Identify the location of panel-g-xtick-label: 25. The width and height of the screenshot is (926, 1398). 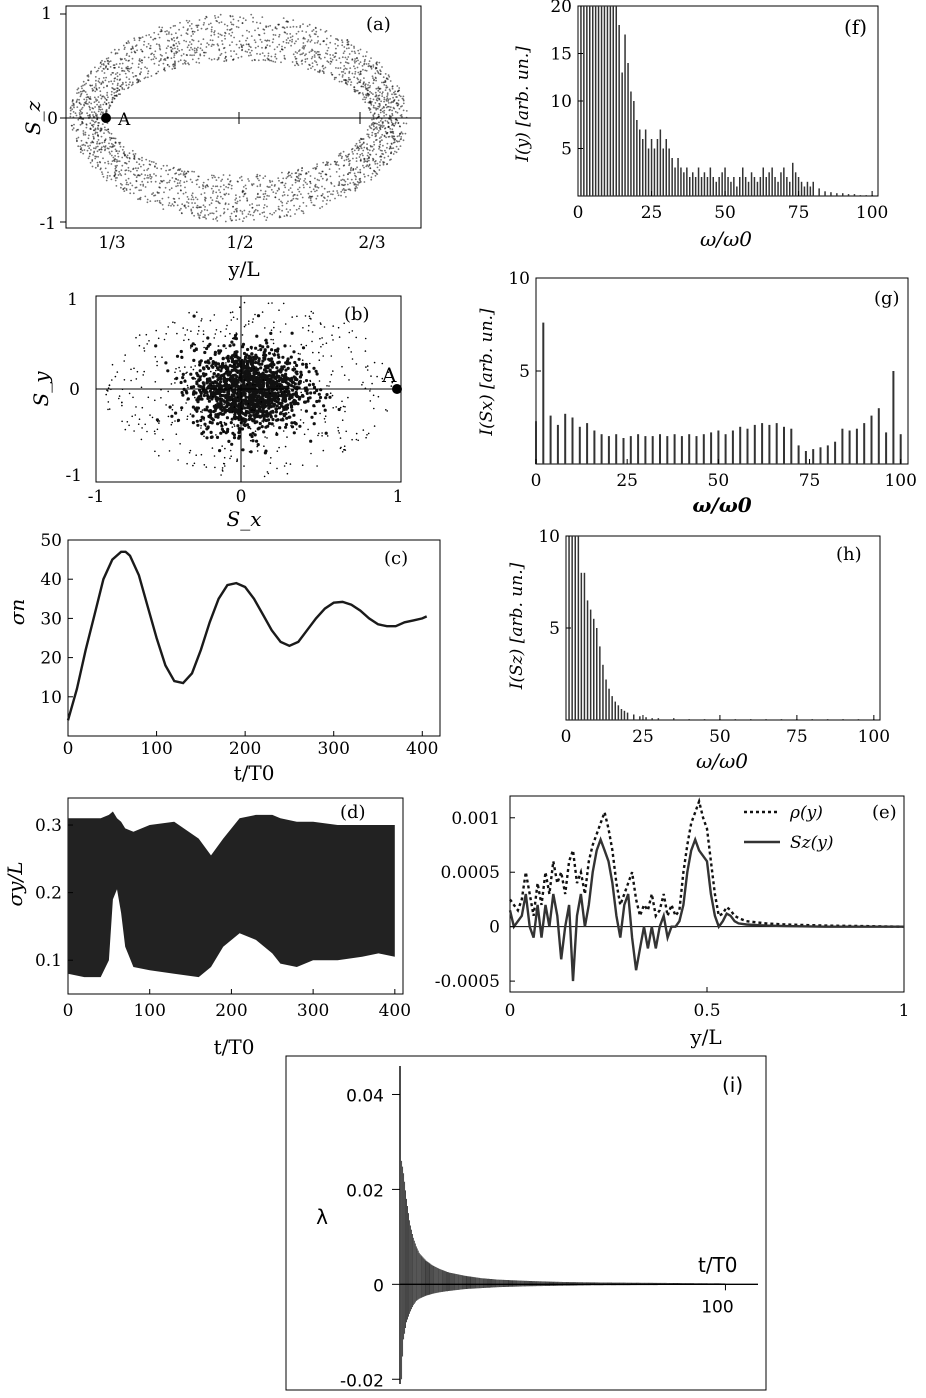
(627, 481).